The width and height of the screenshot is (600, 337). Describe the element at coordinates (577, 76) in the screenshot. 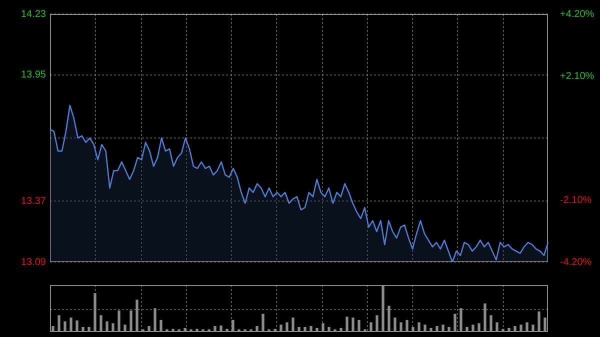

I see `y2-tick-label: +2.10%` at that location.